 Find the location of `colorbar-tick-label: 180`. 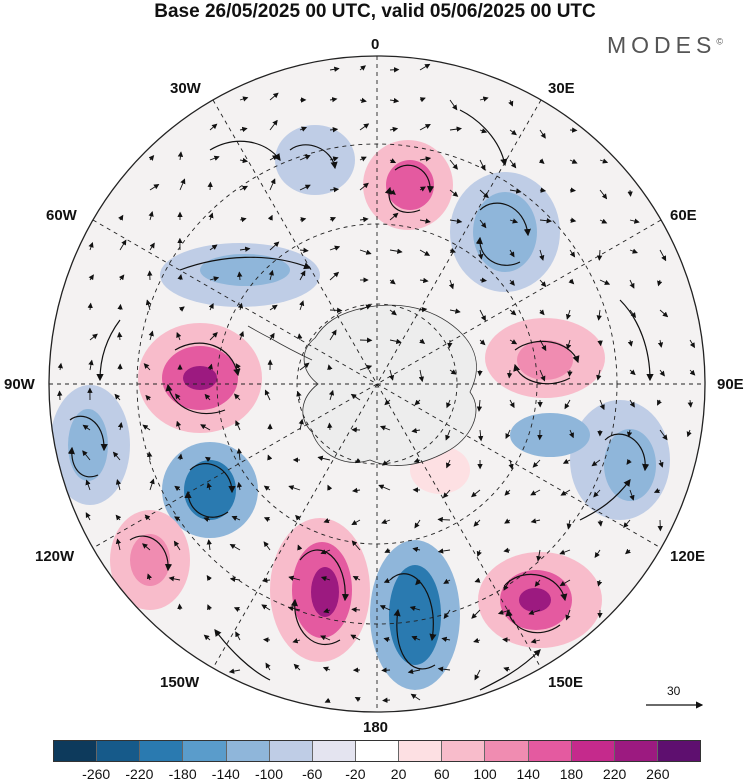

colorbar-tick-label: 180 is located at coordinates (571, 774).